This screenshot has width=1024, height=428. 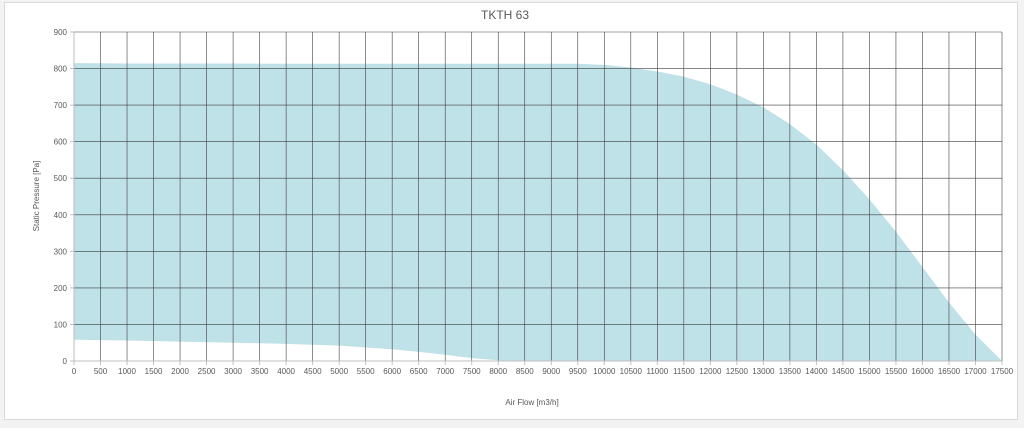 I want to click on x-tick-label: 15000, so click(x=869, y=371).